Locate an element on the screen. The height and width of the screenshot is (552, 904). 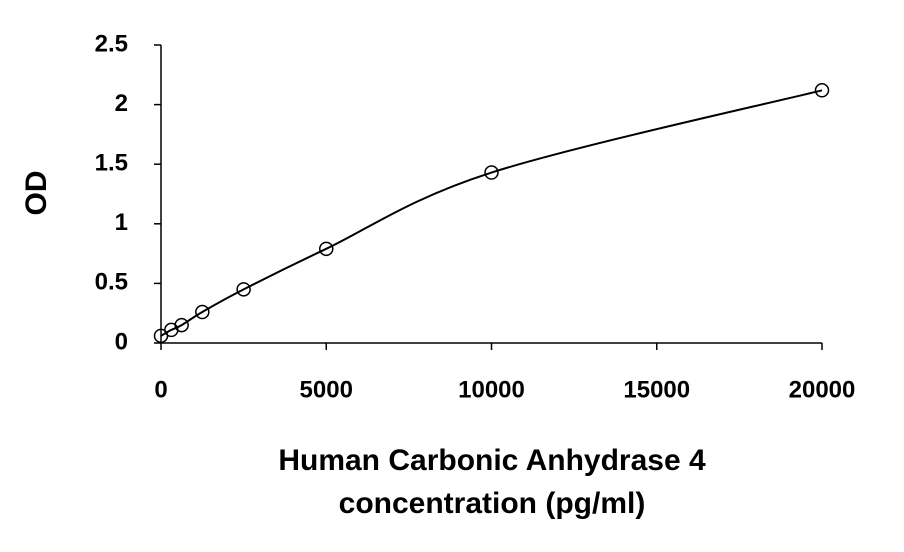
y-tick-label: 1 is located at coordinates (121, 222).